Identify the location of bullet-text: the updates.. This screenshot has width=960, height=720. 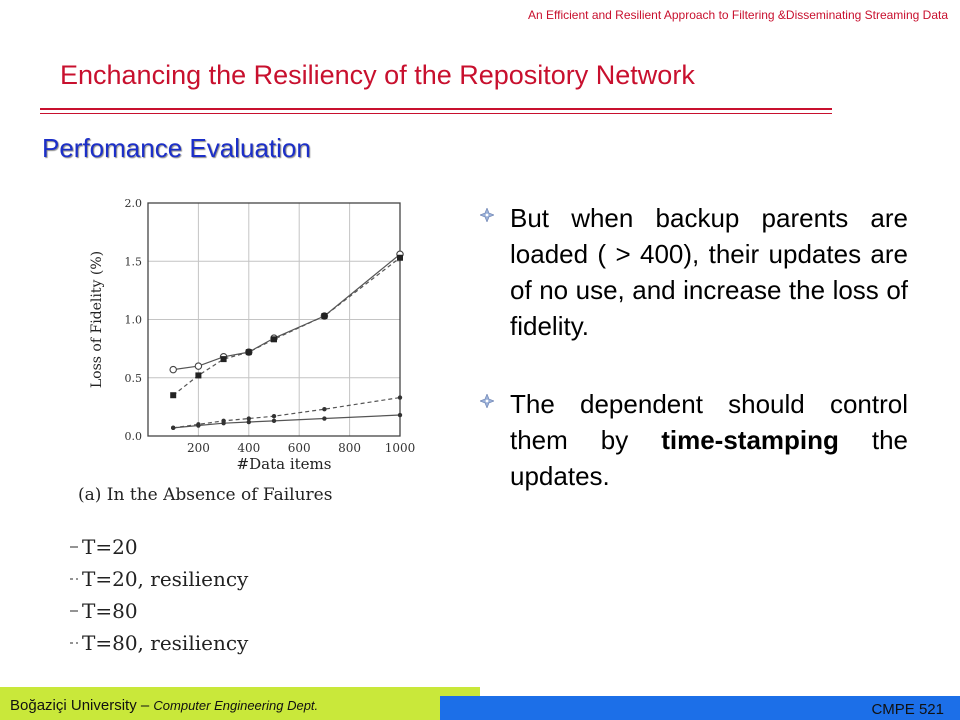
(709, 458).